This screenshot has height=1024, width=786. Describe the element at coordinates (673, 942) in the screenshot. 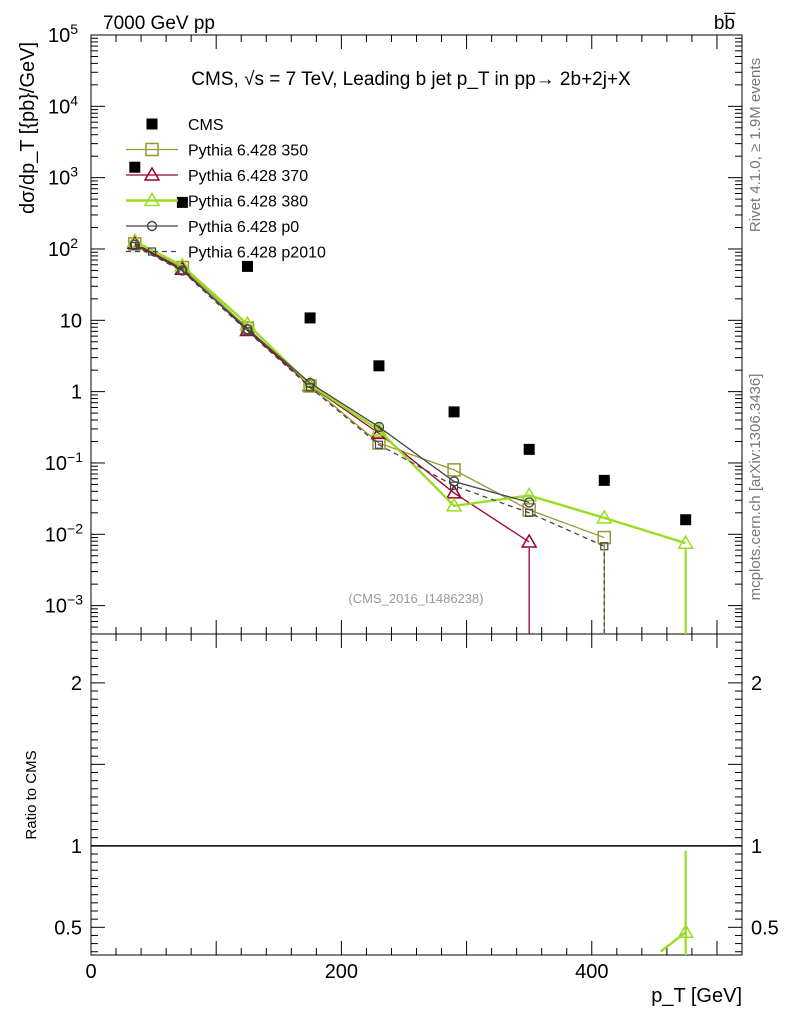

I see `ratio-line` at that location.